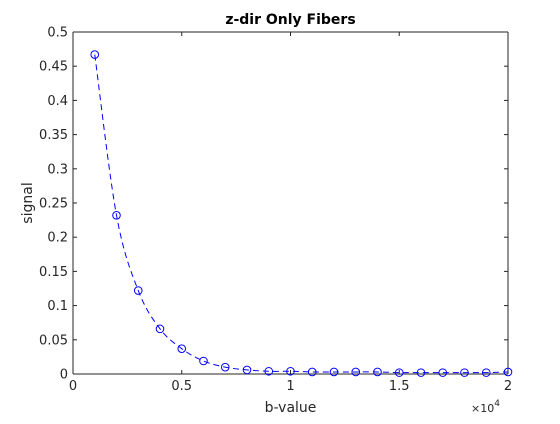 The height and width of the screenshot is (424, 560). What do you see at coordinates (290, 20) in the screenshot?
I see `chart-title: z-dir Only Fibers` at bounding box center [290, 20].